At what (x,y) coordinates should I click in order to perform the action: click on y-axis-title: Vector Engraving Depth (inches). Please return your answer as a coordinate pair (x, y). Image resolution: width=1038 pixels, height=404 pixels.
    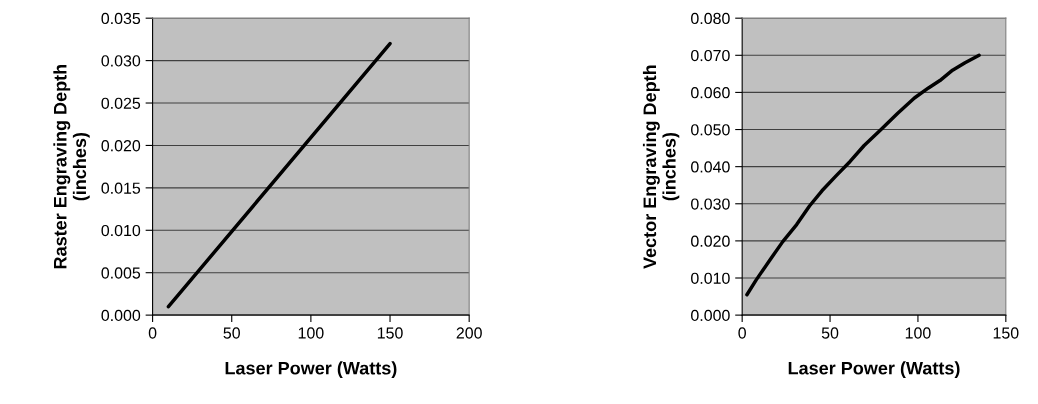
    Looking at the image, I should click on (661, 167).